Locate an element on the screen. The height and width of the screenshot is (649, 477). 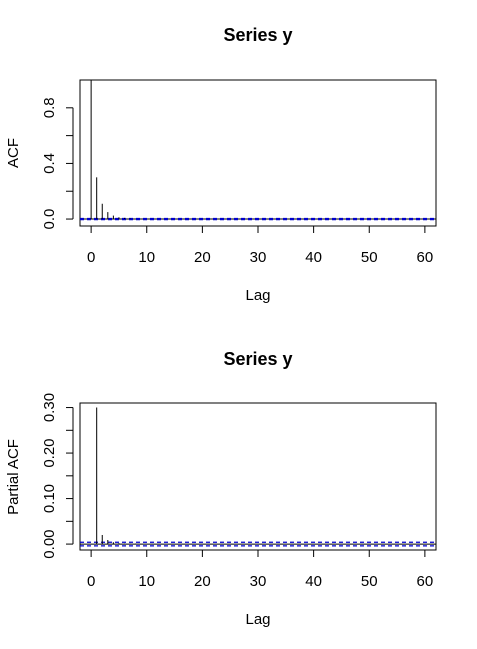
acf-y-label: ACF is located at coordinates (13, 153).